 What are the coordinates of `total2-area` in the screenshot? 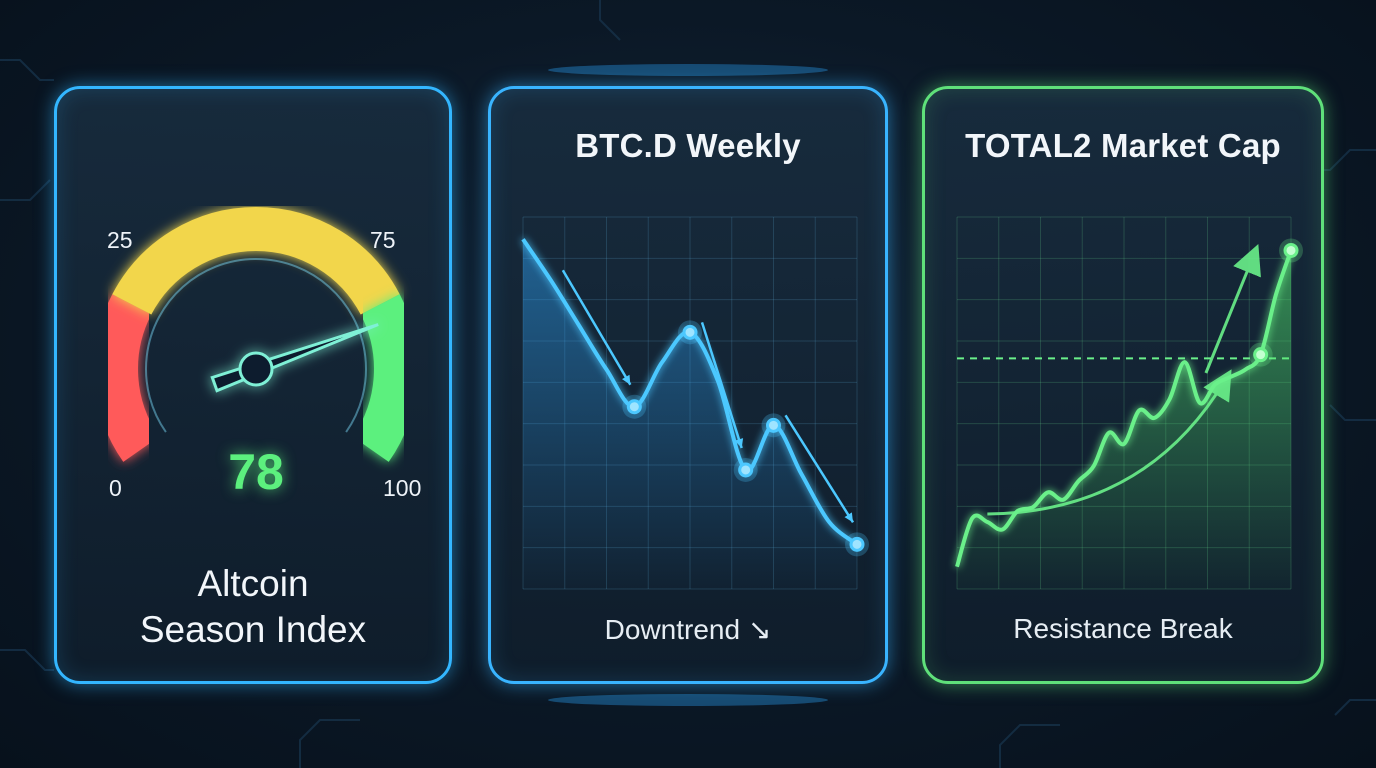 It's located at (1124, 419).